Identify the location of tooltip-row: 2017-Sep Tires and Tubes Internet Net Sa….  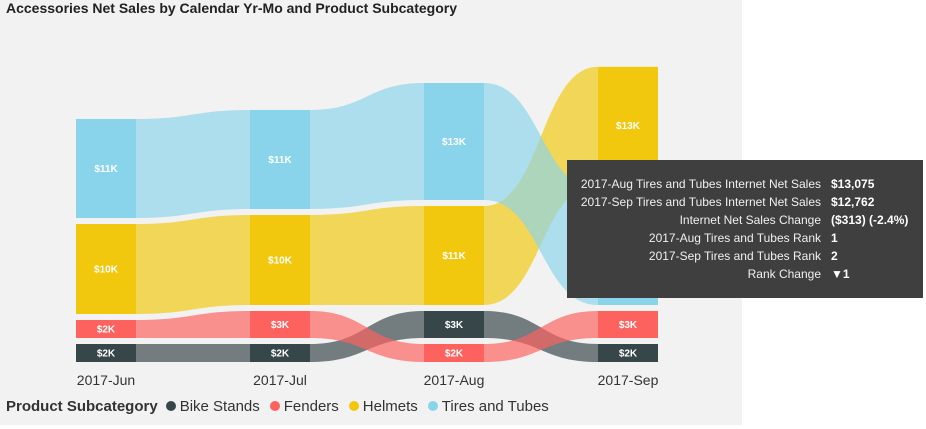
(745, 202).